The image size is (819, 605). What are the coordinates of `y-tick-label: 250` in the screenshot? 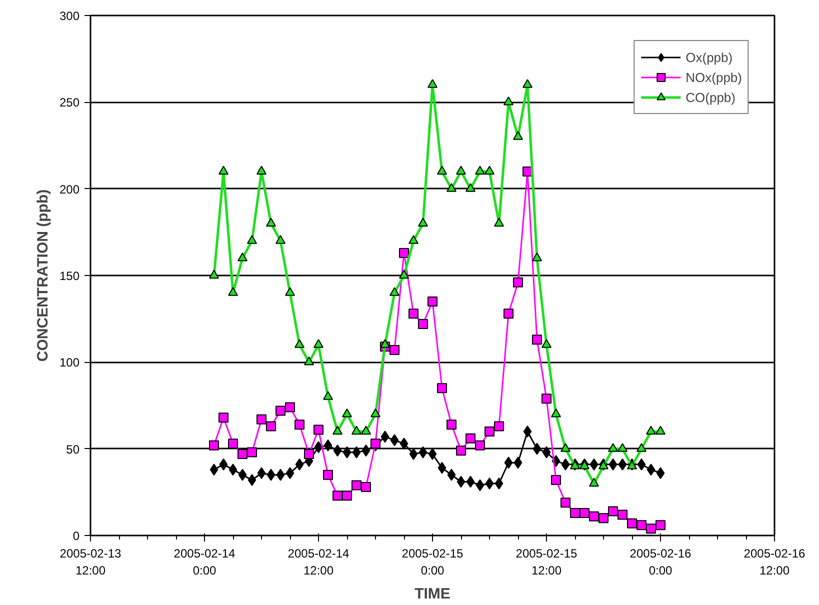 It's located at (69, 103).